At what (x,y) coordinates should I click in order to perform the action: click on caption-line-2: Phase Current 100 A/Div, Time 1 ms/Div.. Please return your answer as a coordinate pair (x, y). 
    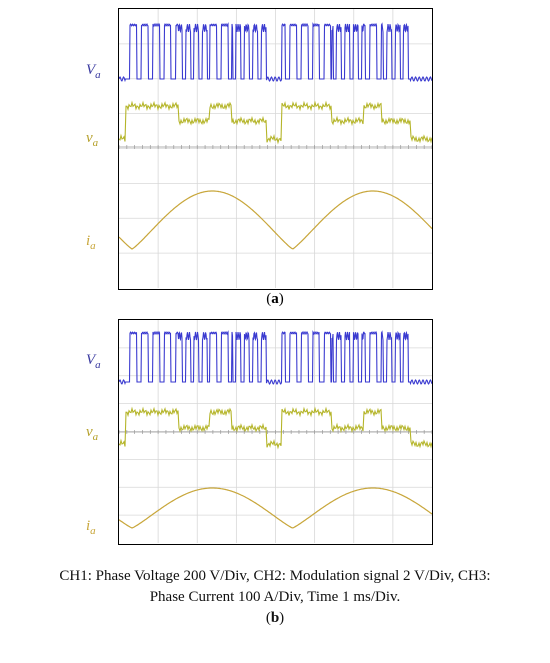
    Looking at the image, I should click on (275, 597).